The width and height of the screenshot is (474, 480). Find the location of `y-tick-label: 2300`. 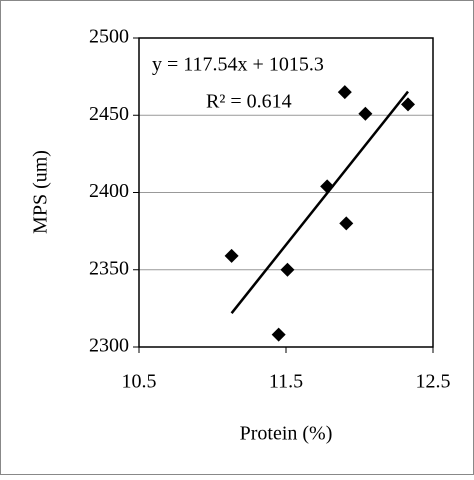

y-tick-label: 2300 is located at coordinates (109, 346).